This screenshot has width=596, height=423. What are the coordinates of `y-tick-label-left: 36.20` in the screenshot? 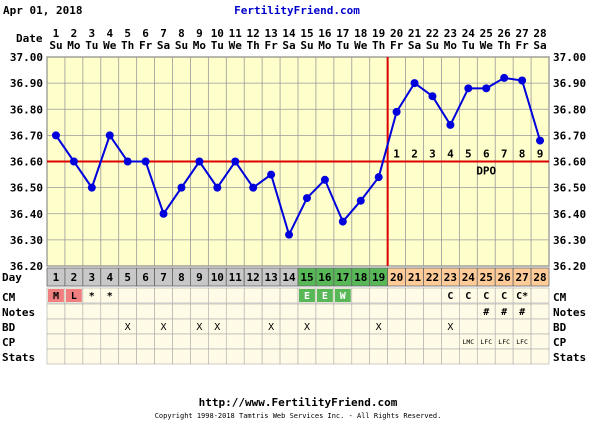 It's located at (26, 266).